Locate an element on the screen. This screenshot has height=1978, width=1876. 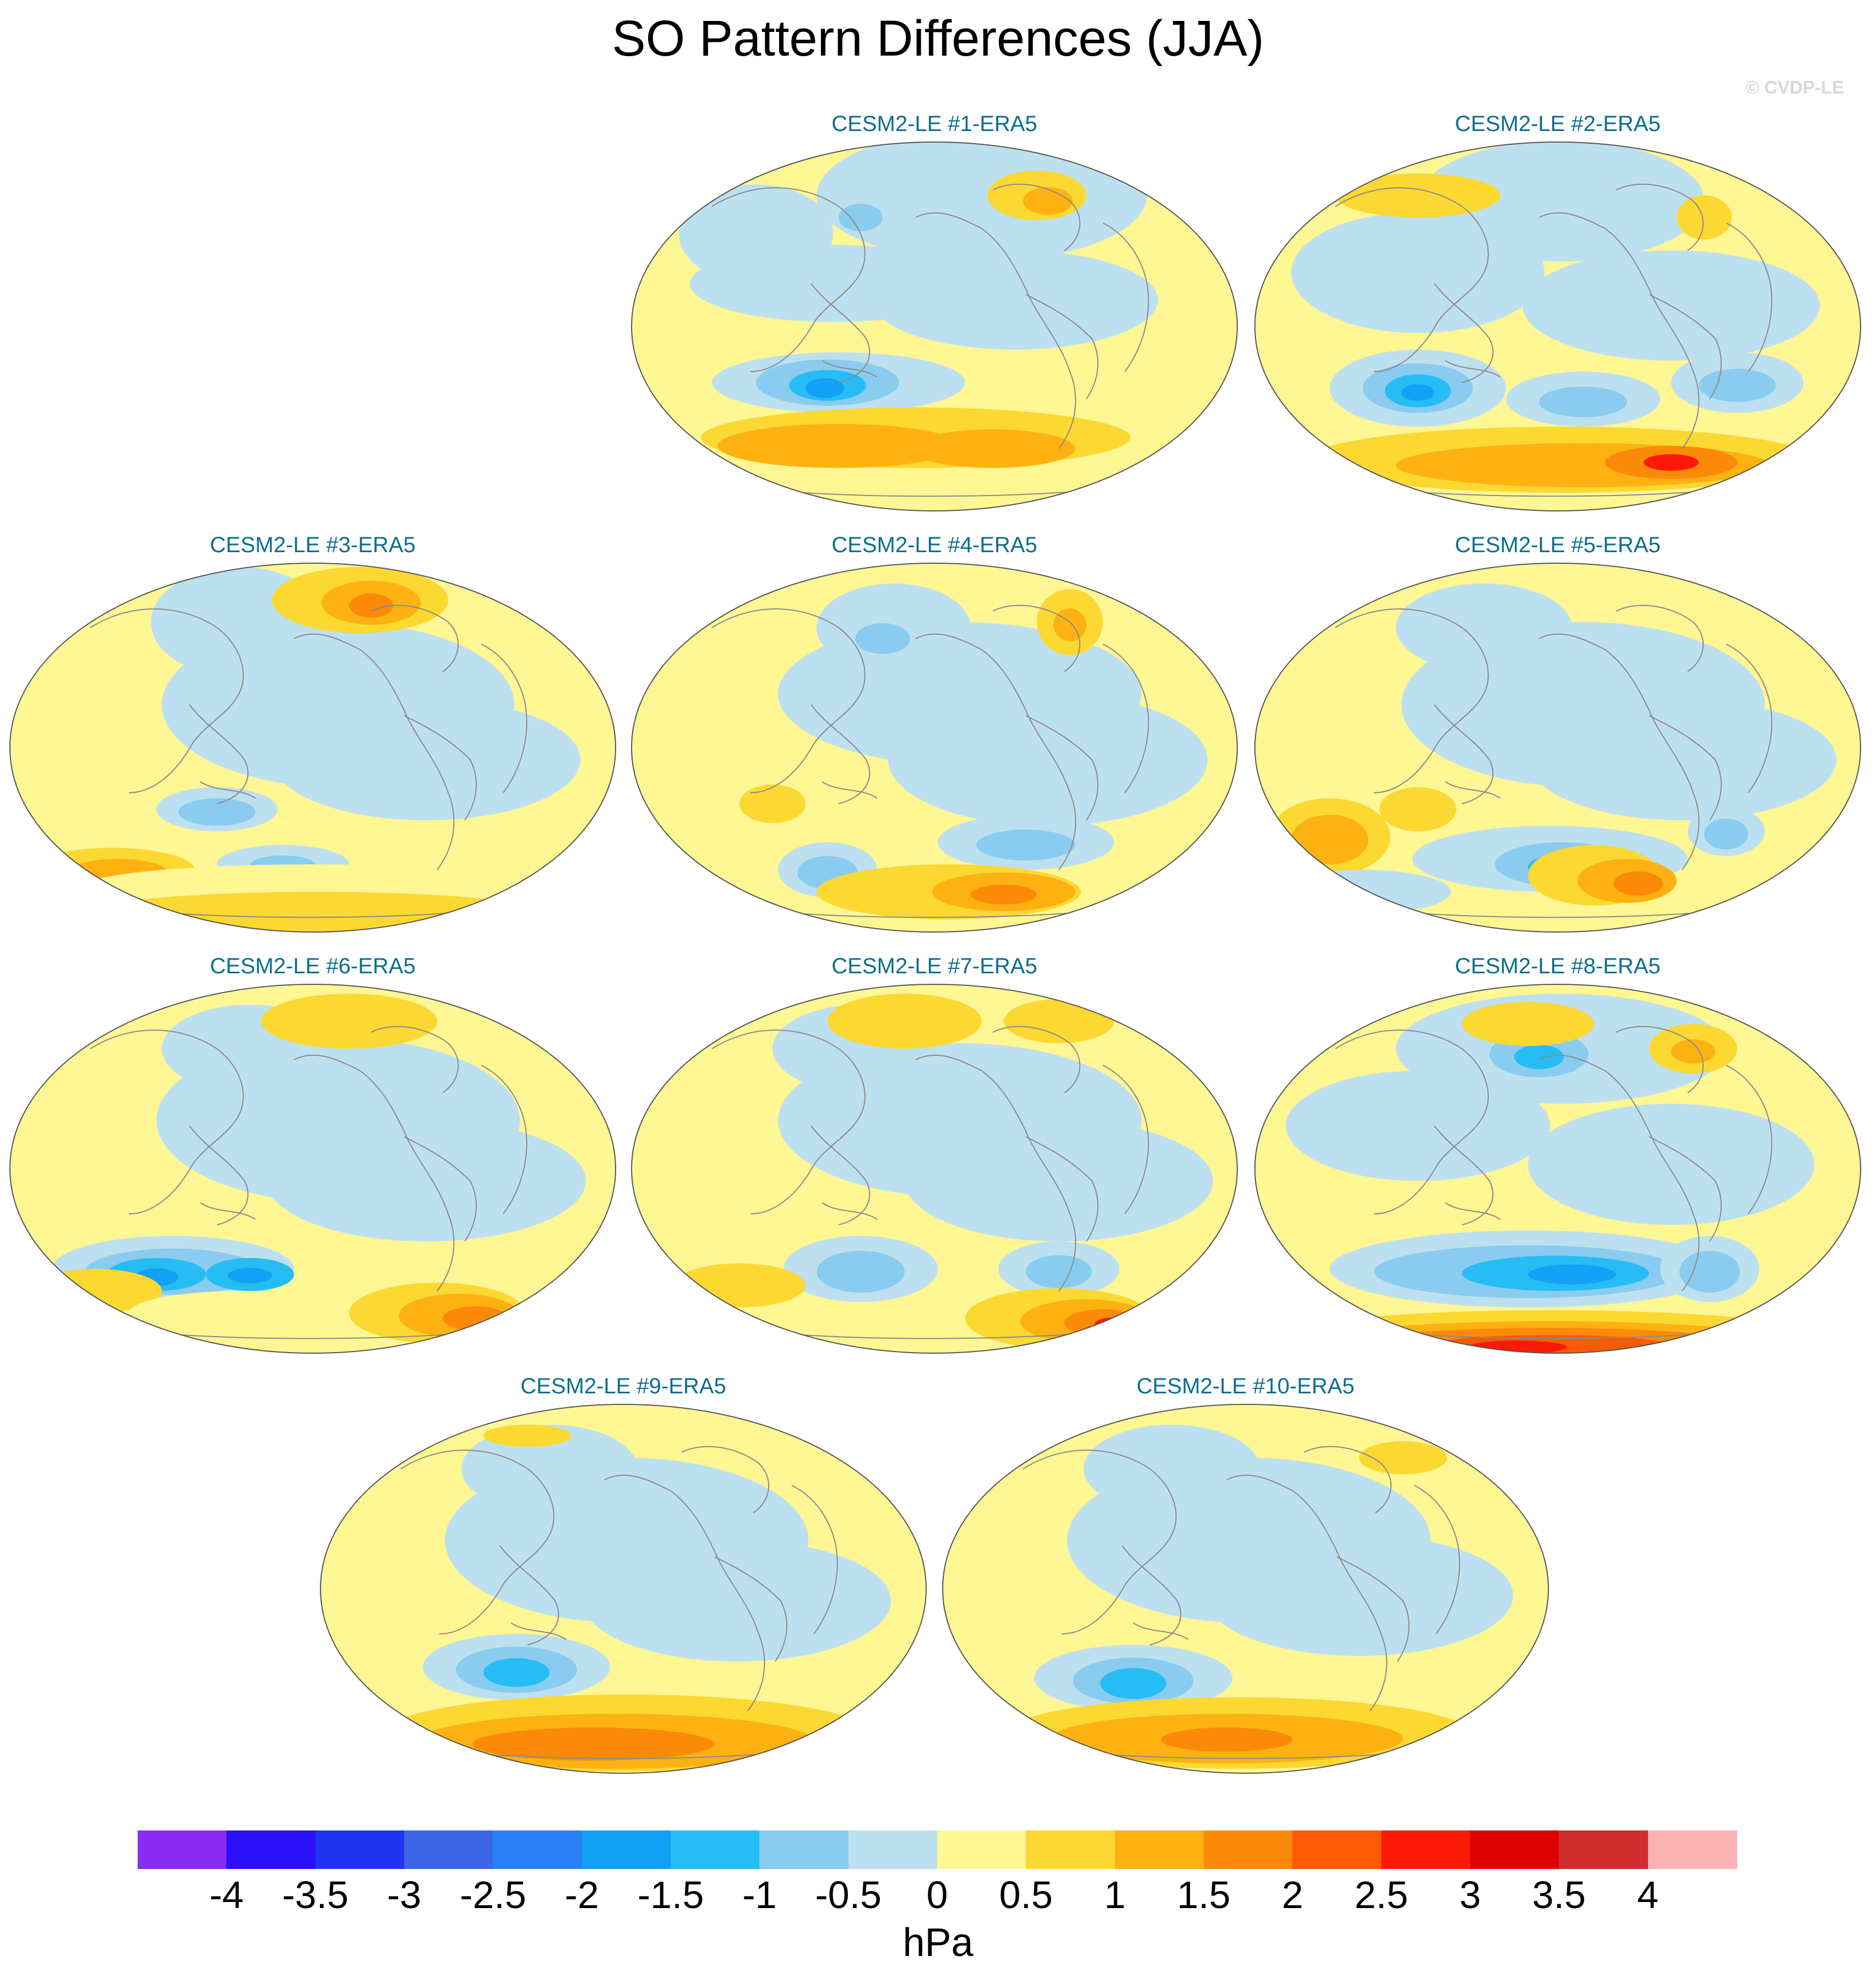
colorbar-tick-label: -3.5 is located at coordinates (315, 1894).